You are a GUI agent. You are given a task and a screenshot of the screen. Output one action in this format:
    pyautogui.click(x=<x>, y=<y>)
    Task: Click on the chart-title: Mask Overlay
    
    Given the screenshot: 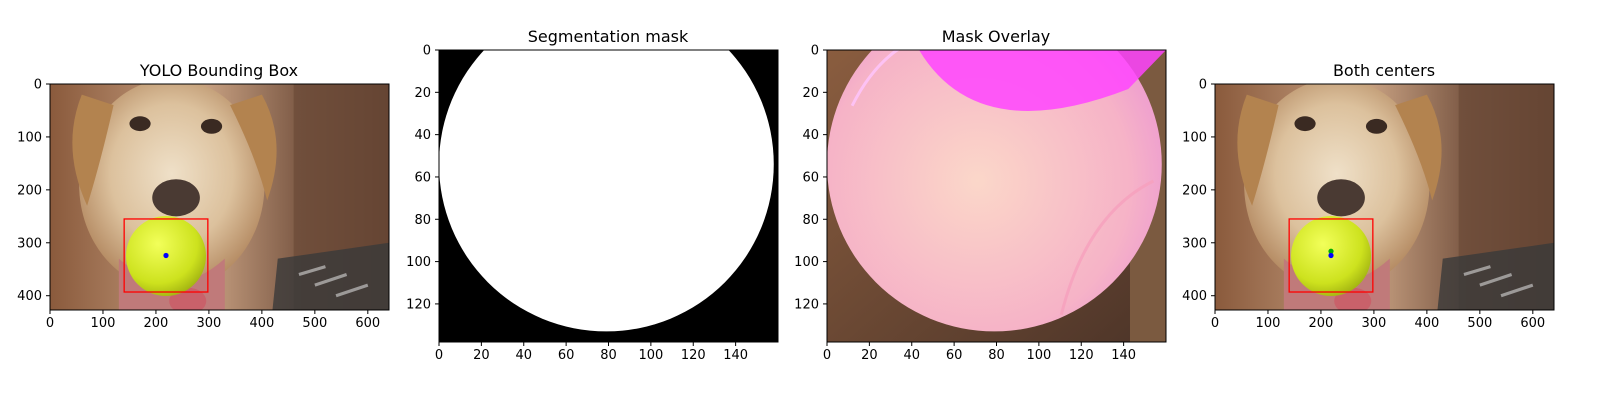 What is the action you would take?
    pyautogui.click(x=996, y=36)
    